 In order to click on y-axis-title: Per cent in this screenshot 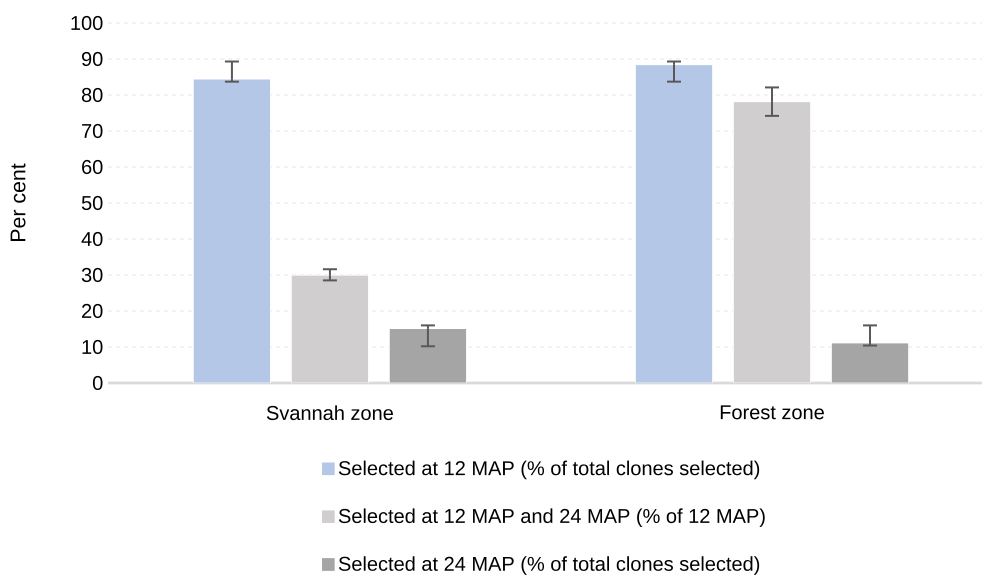, I will do `click(18, 202)`.